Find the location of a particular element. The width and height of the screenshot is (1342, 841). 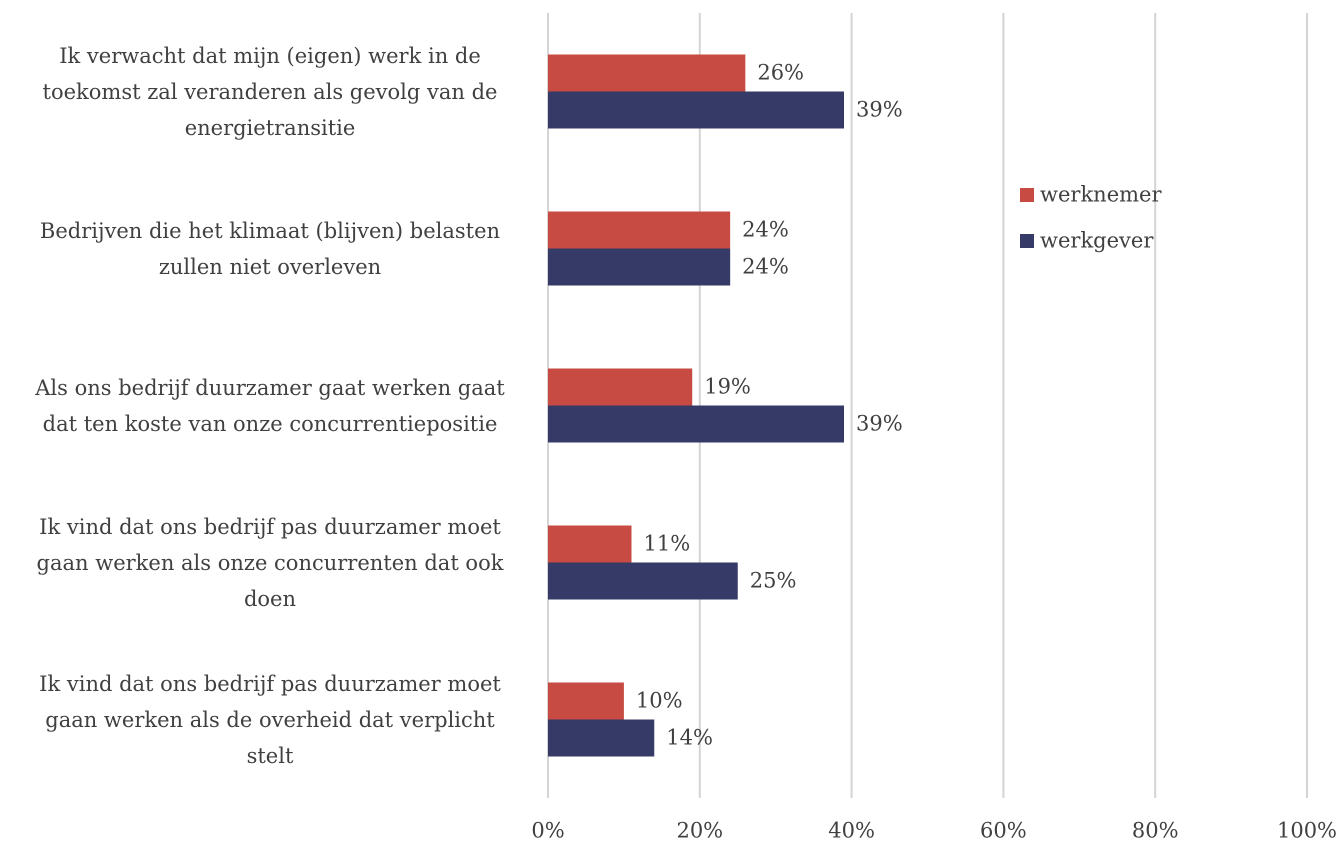

legend-label: werkgever is located at coordinates (1097, 241).